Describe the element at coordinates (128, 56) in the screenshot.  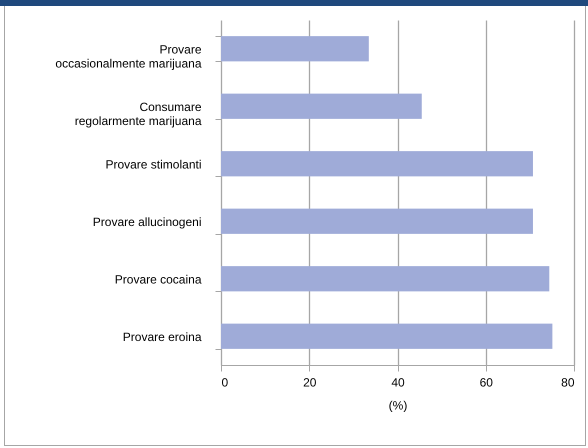
I see `y-tick-label: Provare occasionalmente marijuana` at that location.